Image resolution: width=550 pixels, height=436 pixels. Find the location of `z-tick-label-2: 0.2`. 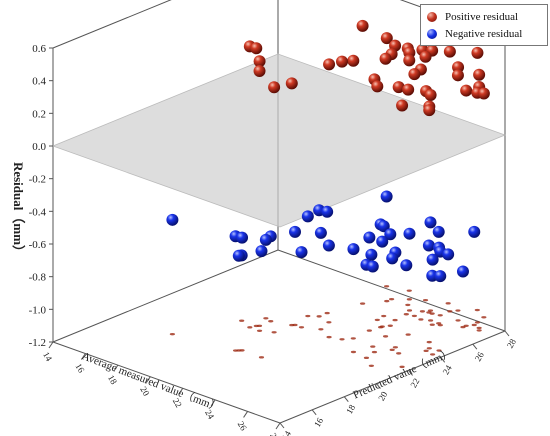

z-tick-label-2: 0.2 is located at coordinates (39, 114).